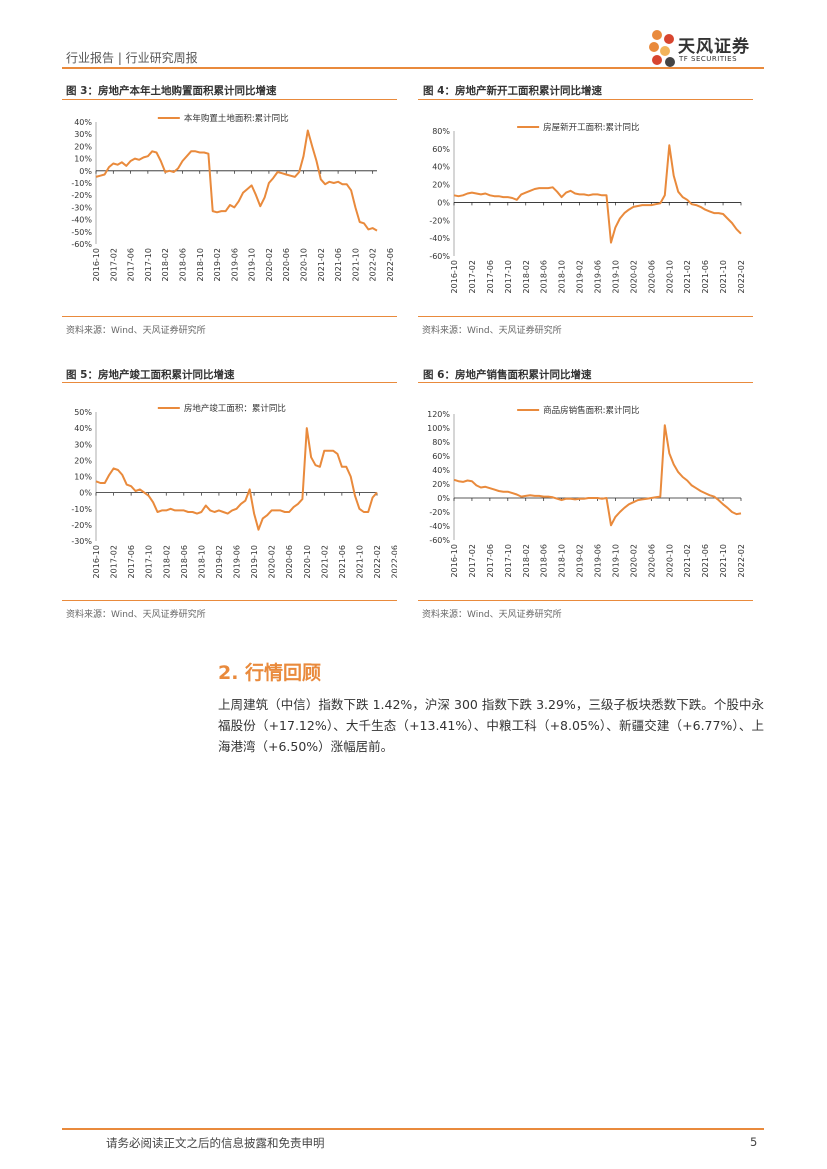 This screenshot has height=1169, width=827. I want to click on legend-label: 房地产竣工面积：累计同比, so click(235, 408).